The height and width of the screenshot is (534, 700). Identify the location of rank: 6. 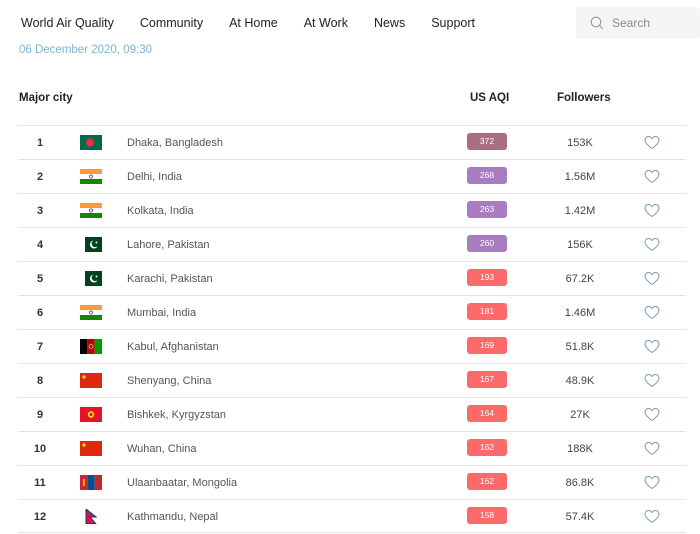
(40, 313).